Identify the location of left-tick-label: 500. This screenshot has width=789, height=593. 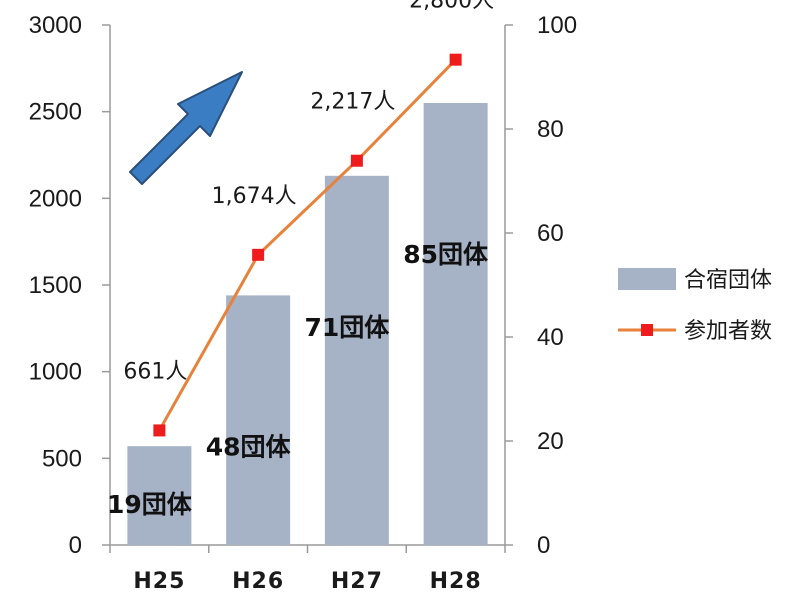
(62, 458).